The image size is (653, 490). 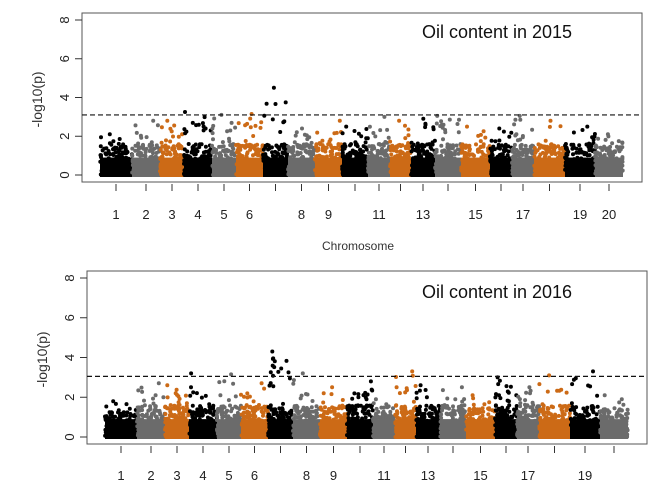 I want to click on y-tick-label: 8, so click(x=64, y=19).